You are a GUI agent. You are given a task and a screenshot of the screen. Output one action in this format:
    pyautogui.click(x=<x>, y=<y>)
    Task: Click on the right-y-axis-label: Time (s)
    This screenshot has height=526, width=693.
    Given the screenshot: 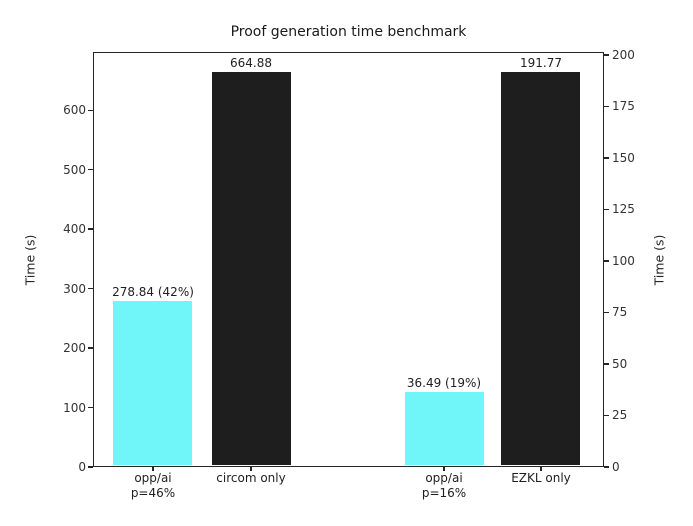 What is the action you would take?
    pyautogui.click(x=659, y=260)
    